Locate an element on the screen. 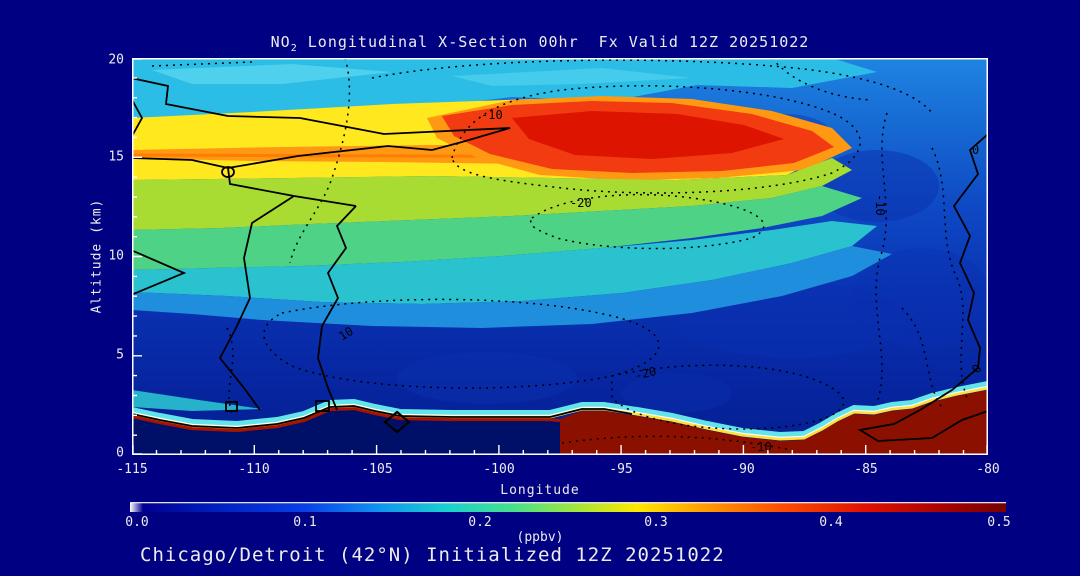 This screenshot has height=576, width=1080. surface-transition is located at coordinates (560, 411).